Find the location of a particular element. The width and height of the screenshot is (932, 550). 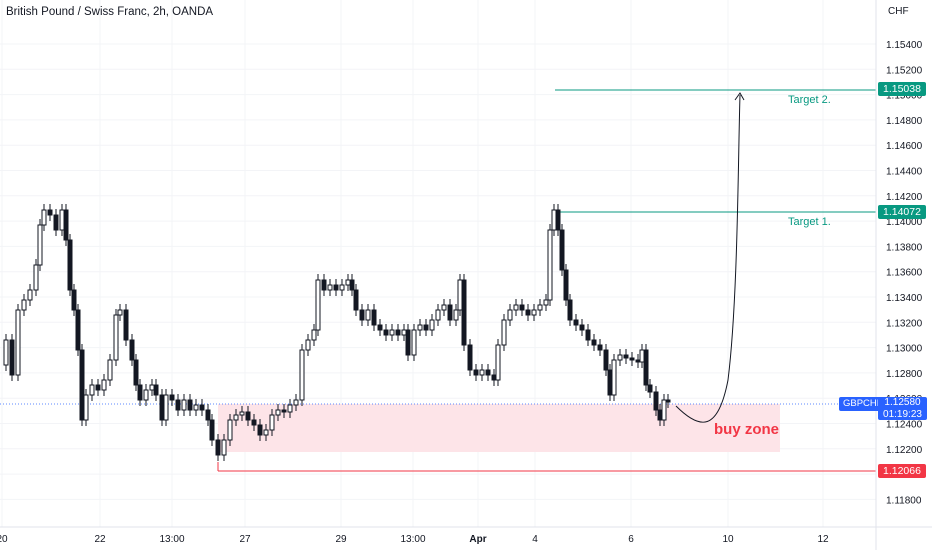

buy-zone-rect is located at coordinates (499, 428).